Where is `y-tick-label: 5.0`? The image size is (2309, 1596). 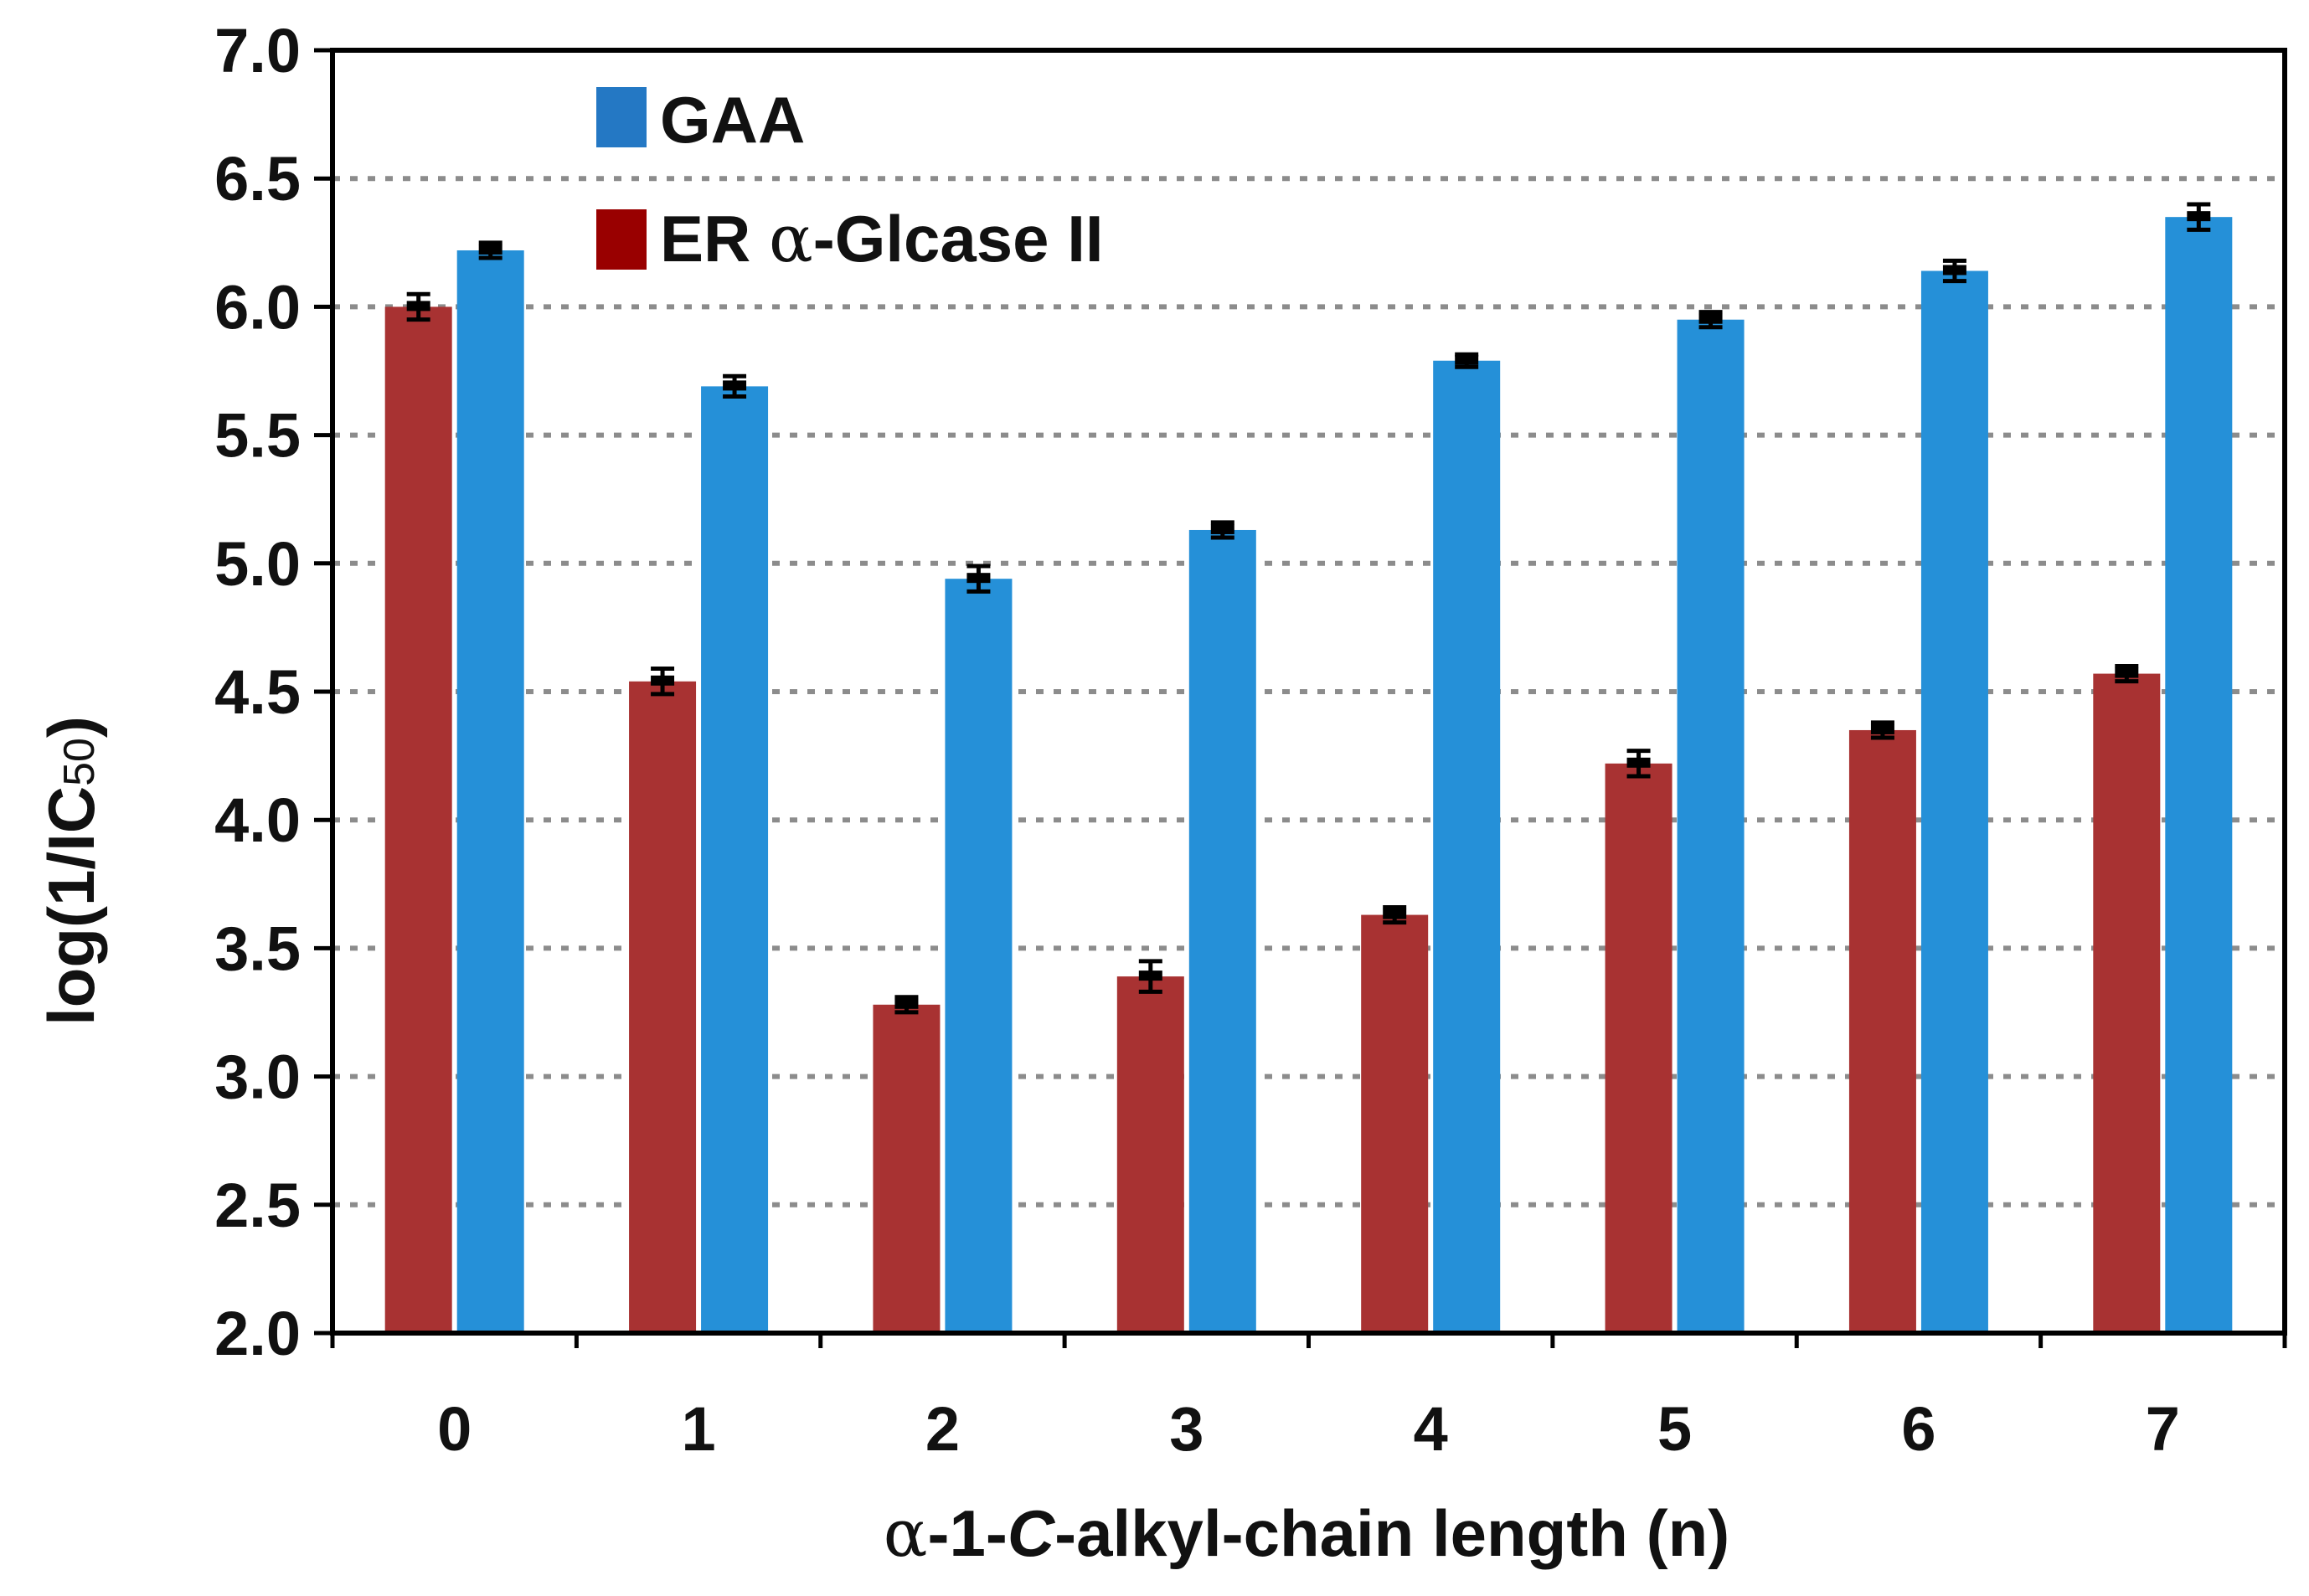 y-tick-label: 5.0 is located at coordinates (258, 564).